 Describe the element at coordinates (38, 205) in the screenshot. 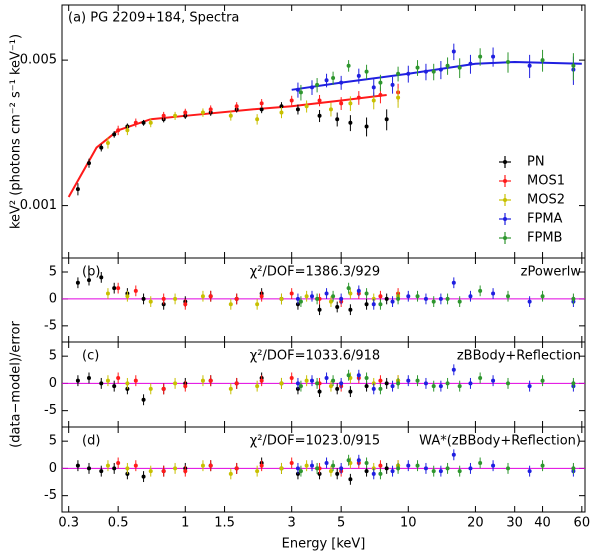

I see `y-tick-label: 0.001` at that location.